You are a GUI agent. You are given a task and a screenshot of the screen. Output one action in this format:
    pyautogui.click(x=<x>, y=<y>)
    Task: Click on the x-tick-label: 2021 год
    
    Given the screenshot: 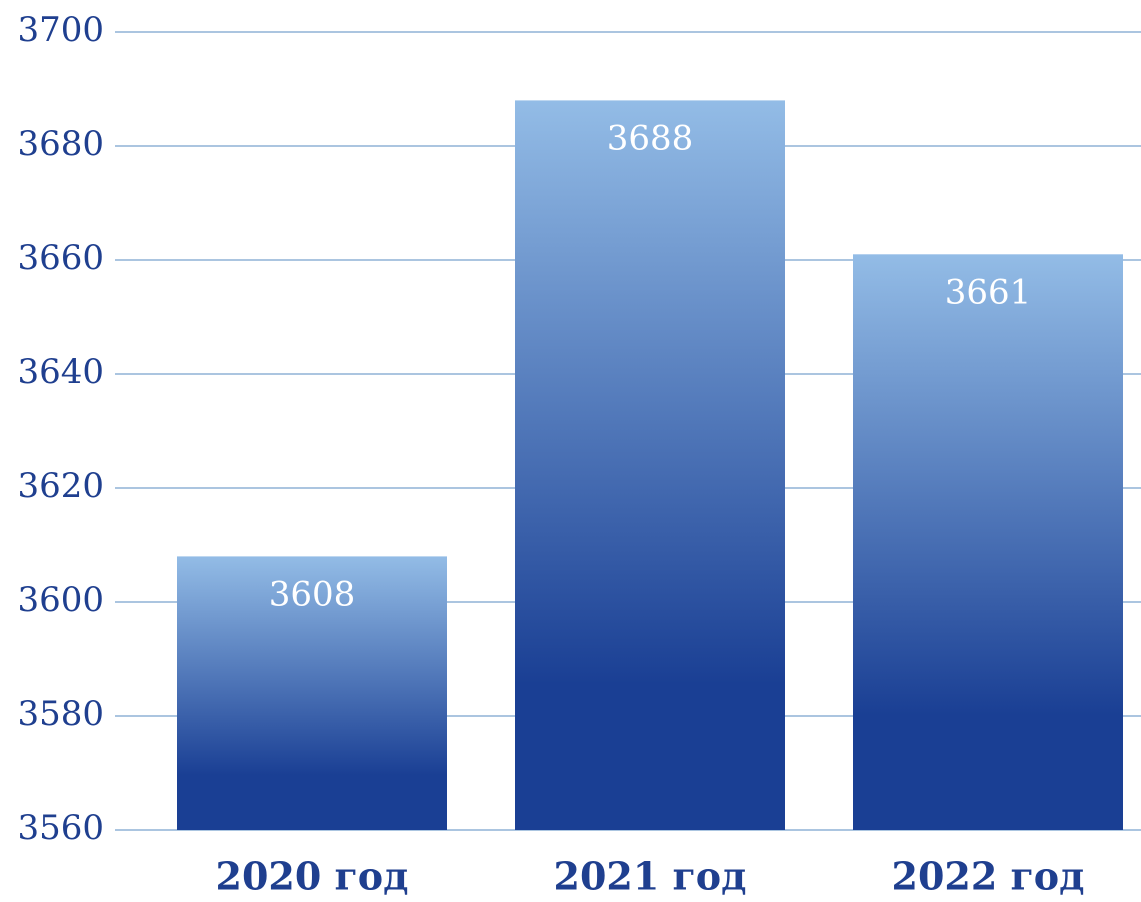 What is the action you would take?
    pyautogui.click(x=650, y=876)
    